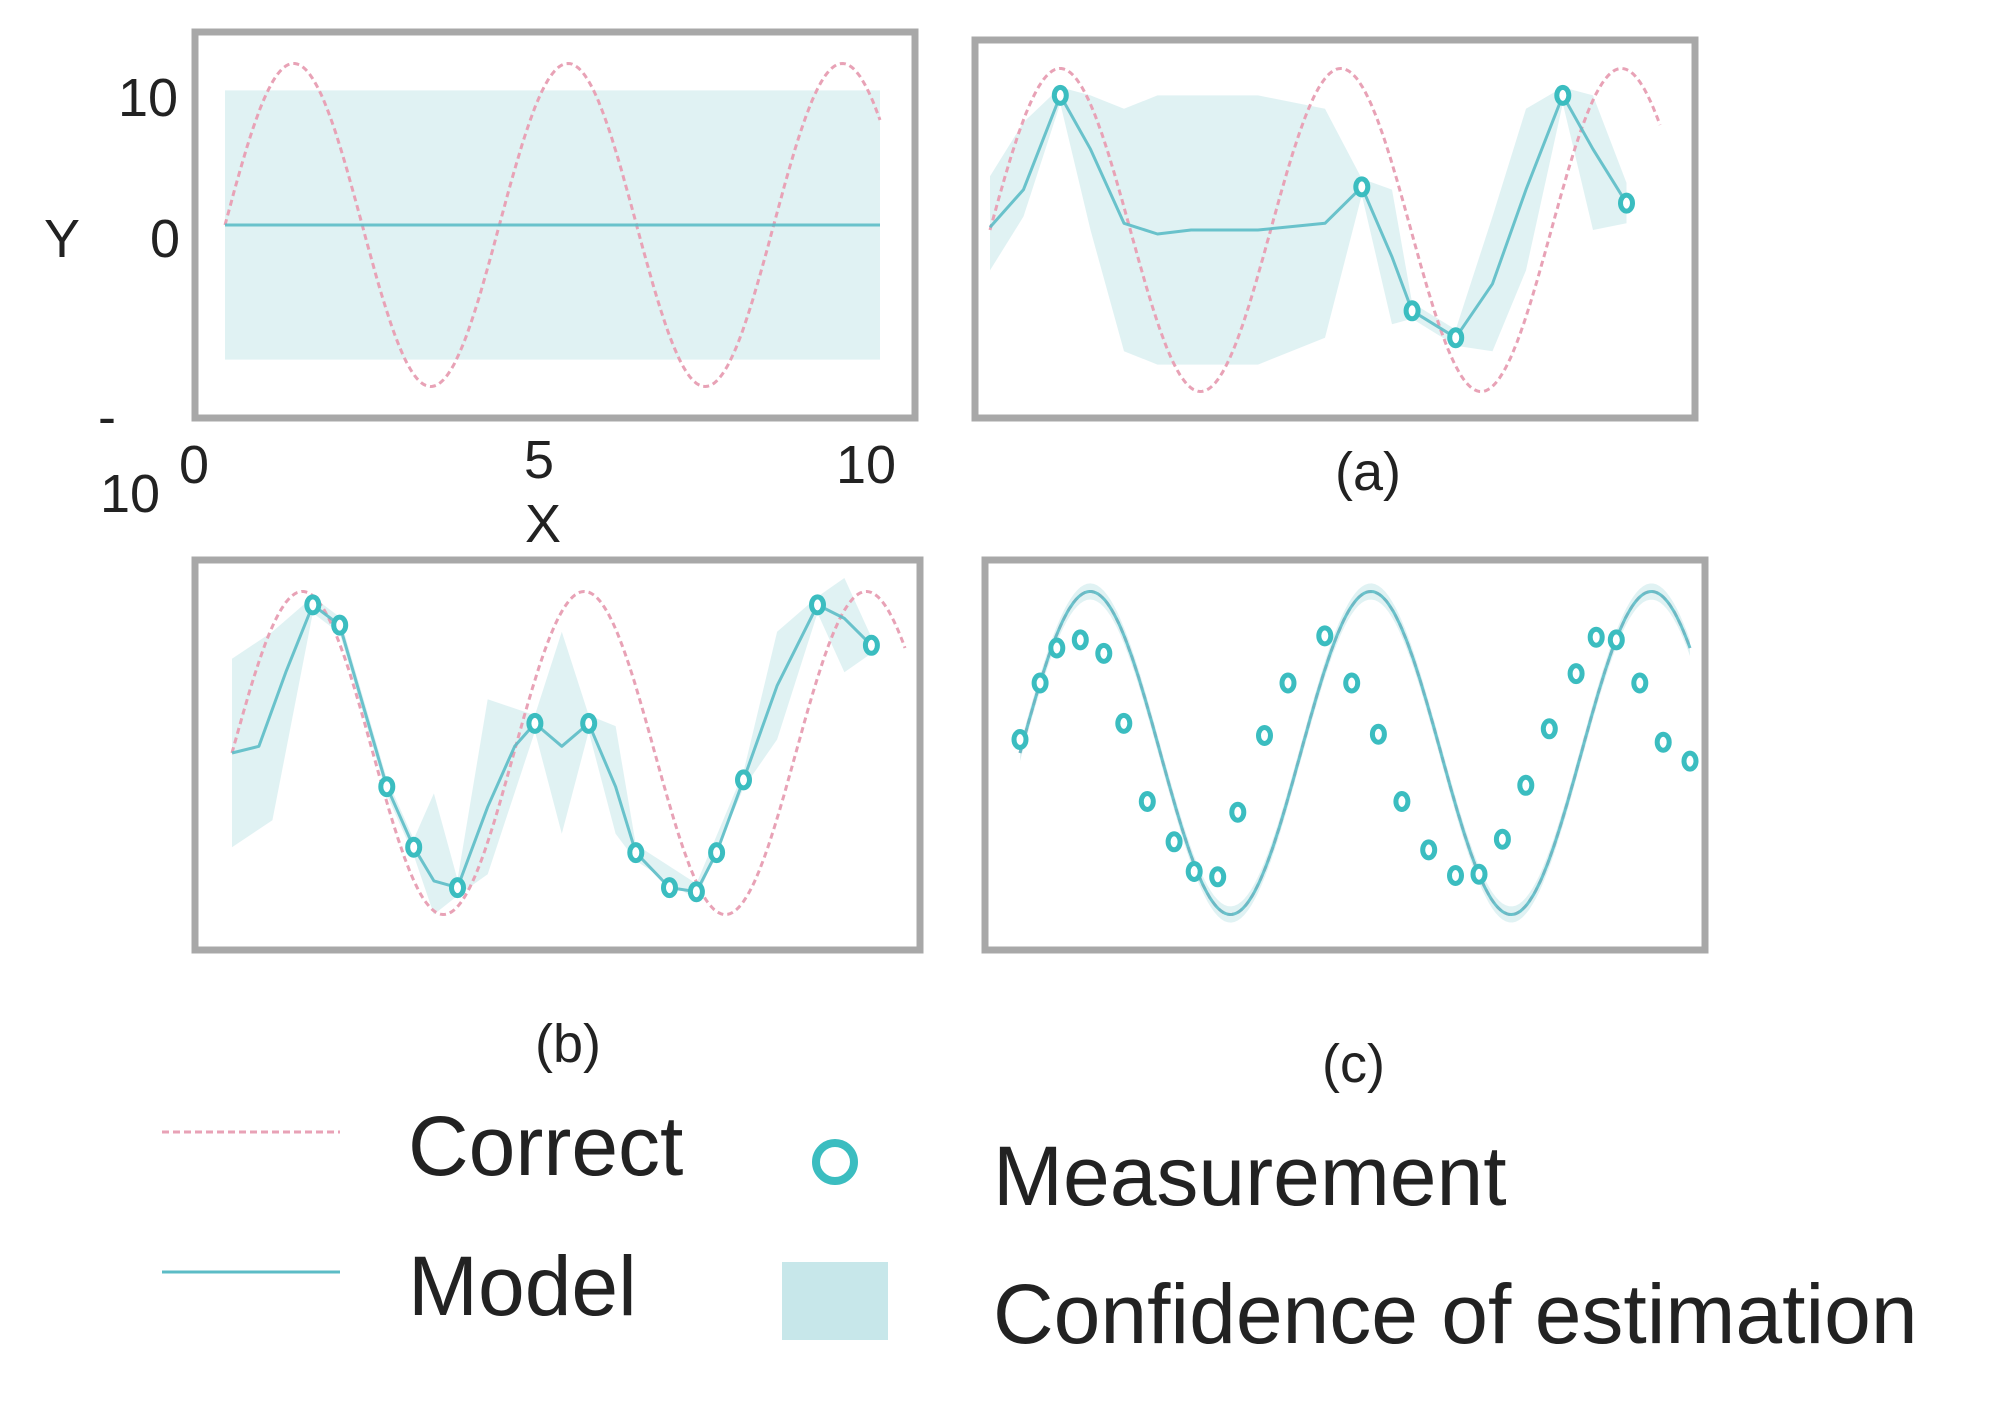 The image size is (2000, 1415). Describe the element at coordinates (62, 239) in the screenshot. I see `y-axis-label: Y` at that location.